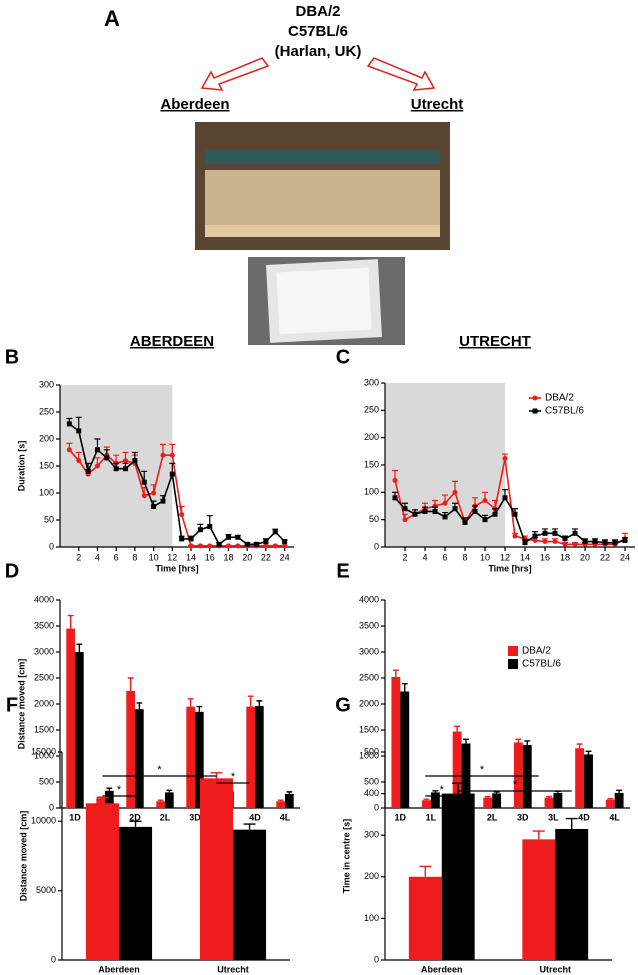 The image size is (638, 975). Describe the element at coordinates (513, 664) in the screenshot. I see `legend-swatch` at that location.